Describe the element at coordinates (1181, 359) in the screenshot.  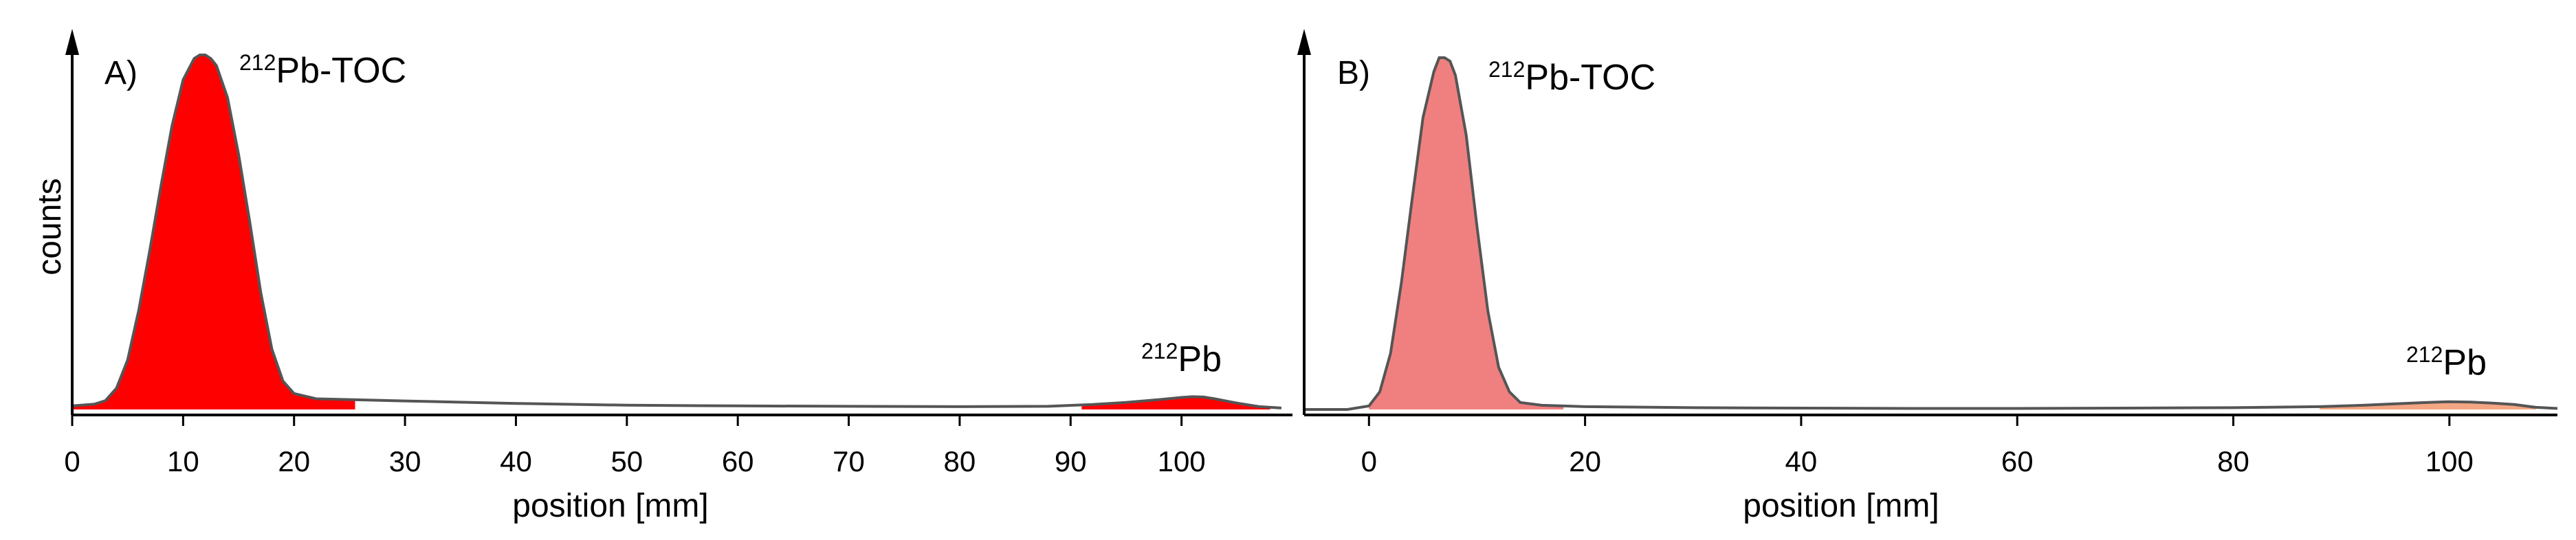
I see `panel-a-peak-label-2: 212Pb` at that location.